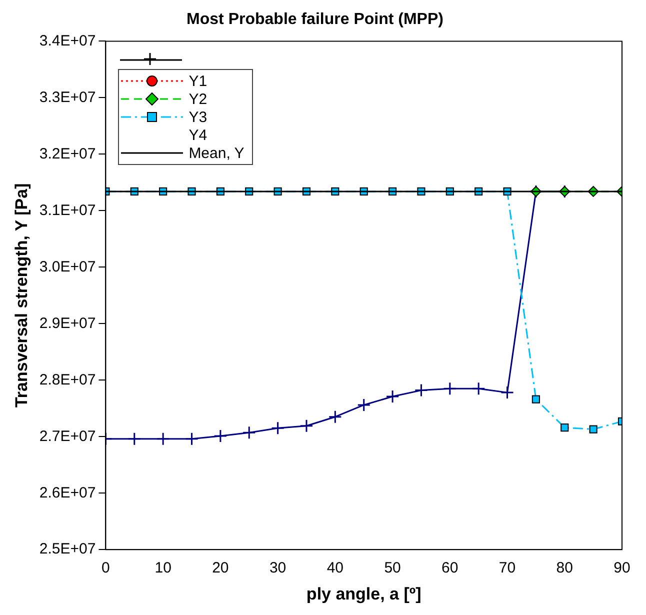 The image size is (646, 615). What do you see at coordinates (622, 568) in the screenshot?
I see `x-tick-label: 90` at bounding box center [622, 568].